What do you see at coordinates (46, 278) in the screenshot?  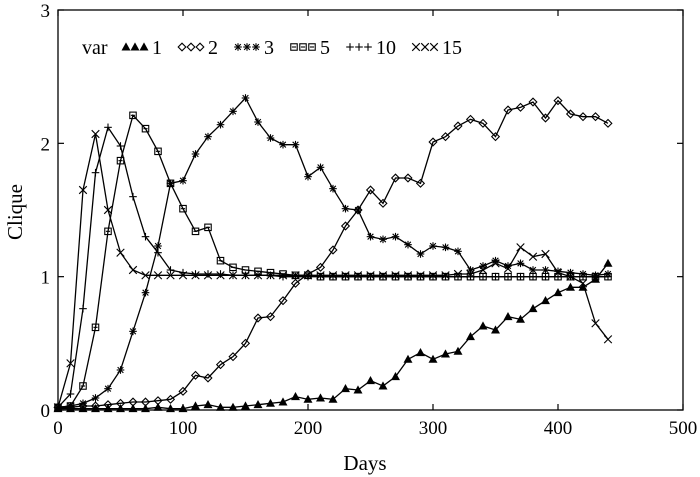 I see `y-tick-label: 1` at bounding box center [46, 278].